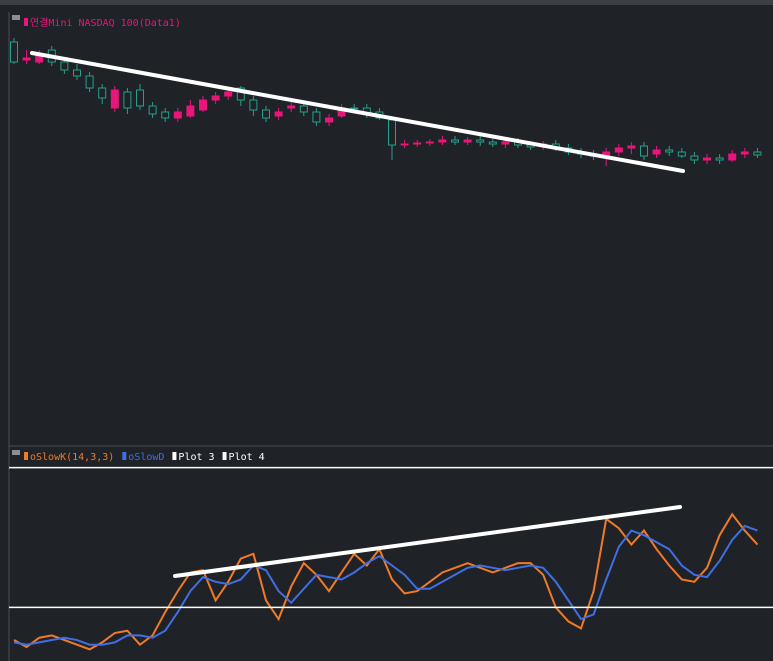  Describe the element at coordinates (146, 457) in the screenshot. I see `legend-label: oSlowD` at that location.